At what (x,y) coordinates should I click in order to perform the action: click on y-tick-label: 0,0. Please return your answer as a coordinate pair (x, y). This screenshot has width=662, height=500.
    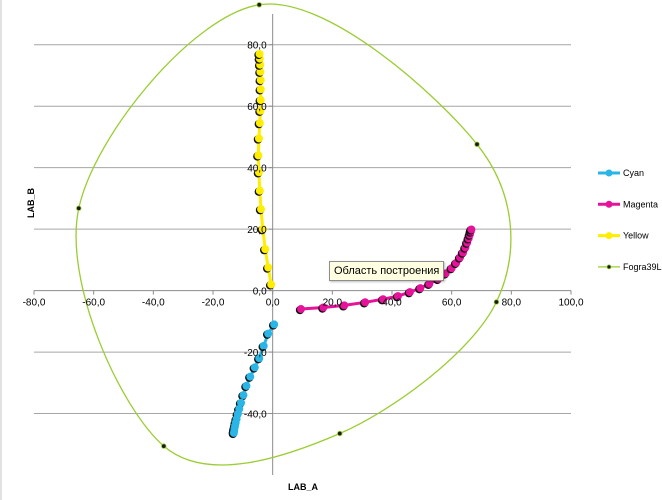
    Looking at the image, I should click on (260, 292).